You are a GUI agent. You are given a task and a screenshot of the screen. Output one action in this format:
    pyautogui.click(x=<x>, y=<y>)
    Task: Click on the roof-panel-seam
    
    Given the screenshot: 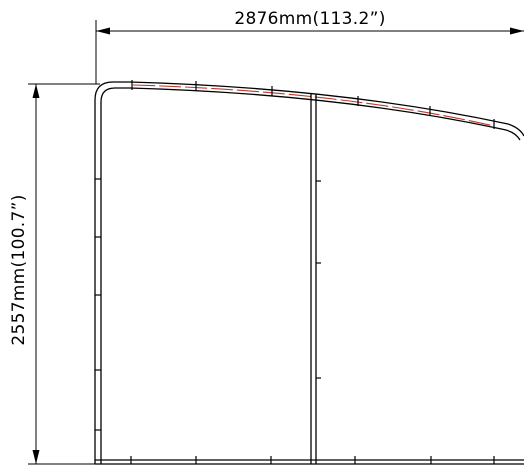 What is the action you would take?
    pyautogui.click(x=313, y=105)
    